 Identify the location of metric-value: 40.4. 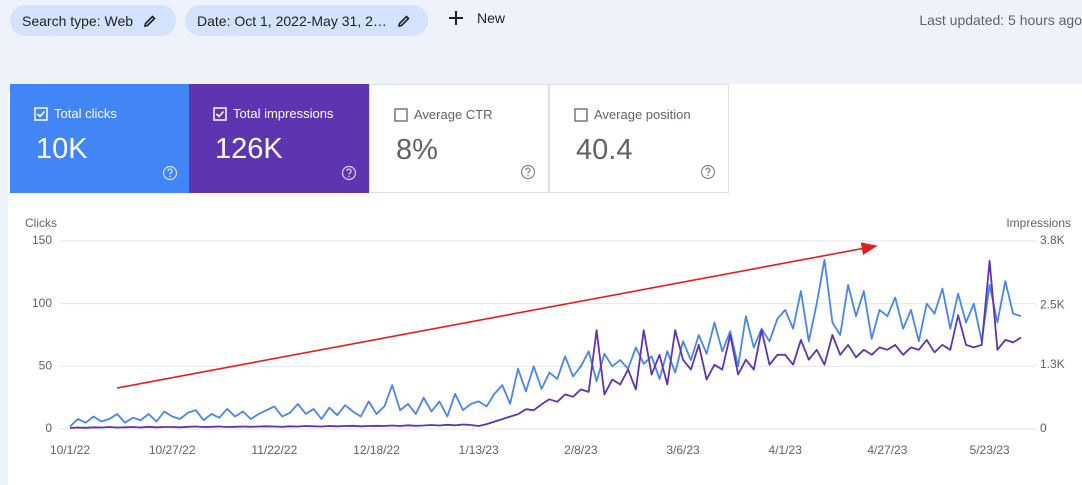
(604, 150).